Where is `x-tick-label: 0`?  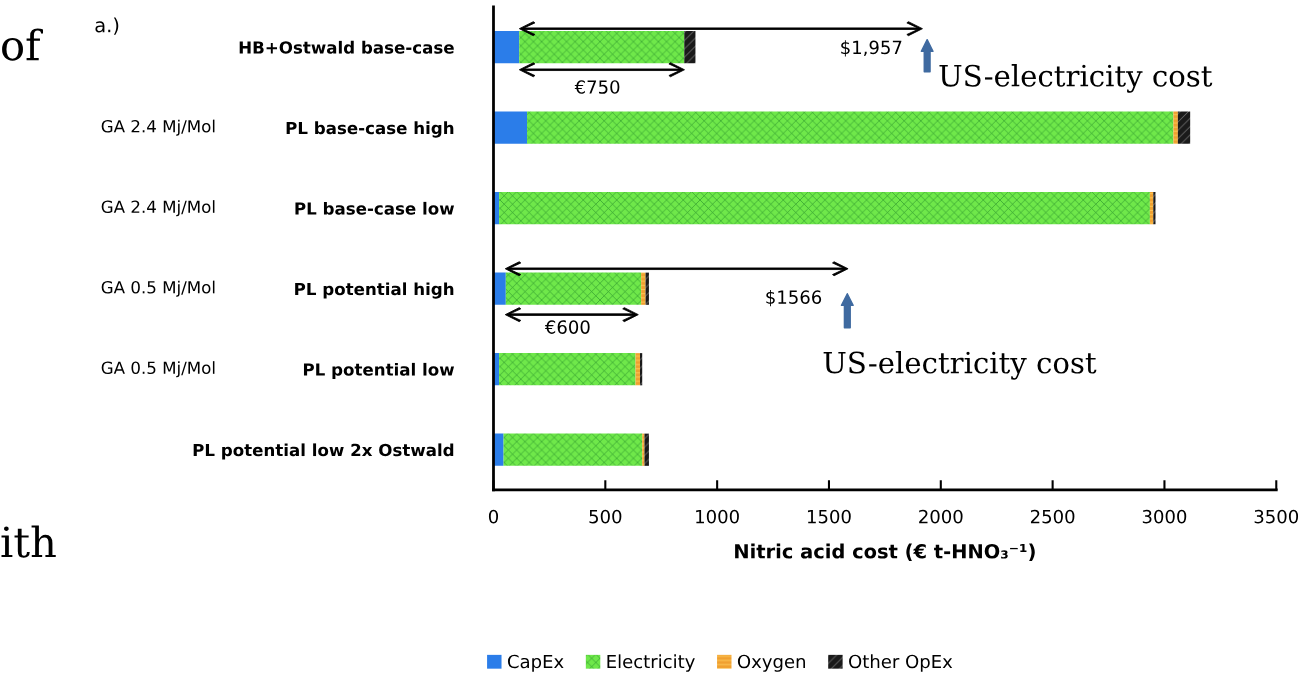 x-tick-label: 0 is located at coordinates (493, 516).